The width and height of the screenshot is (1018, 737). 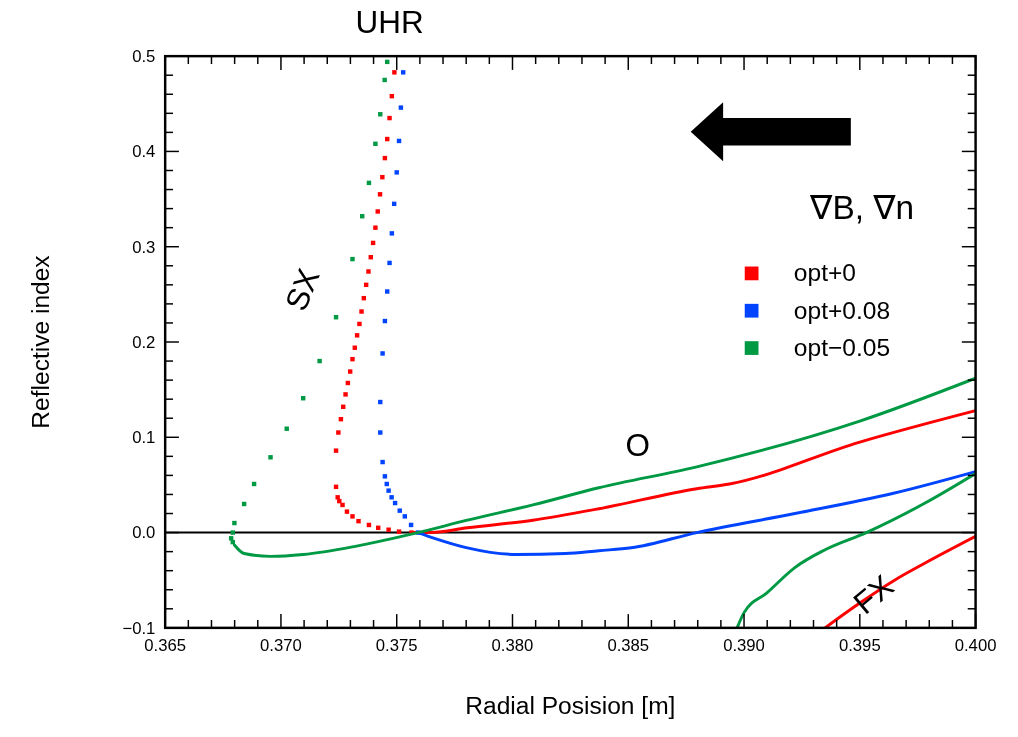 I want to click on y-tick-label: −0.1, so click(x=139, y=628).